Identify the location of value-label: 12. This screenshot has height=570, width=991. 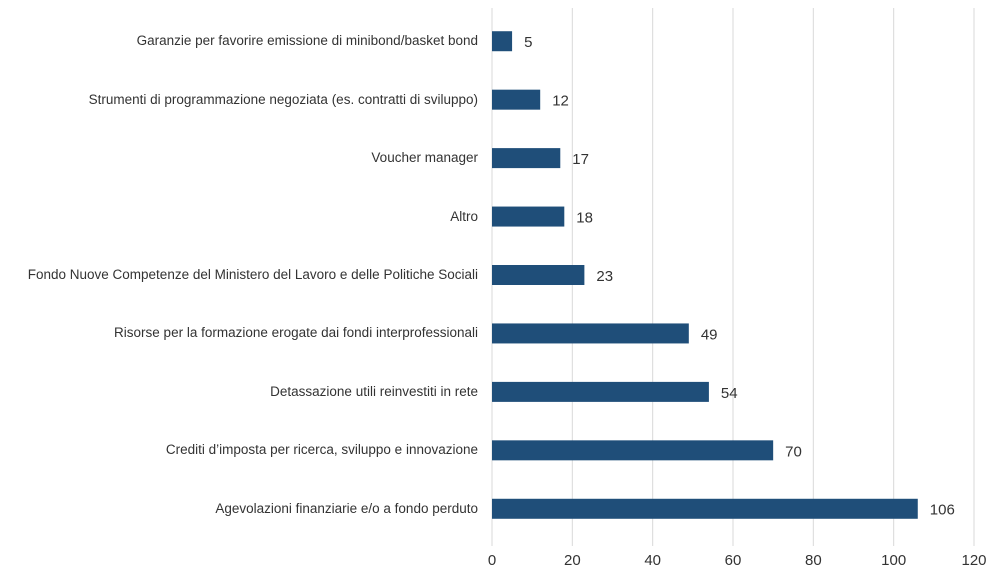
(560, 101).